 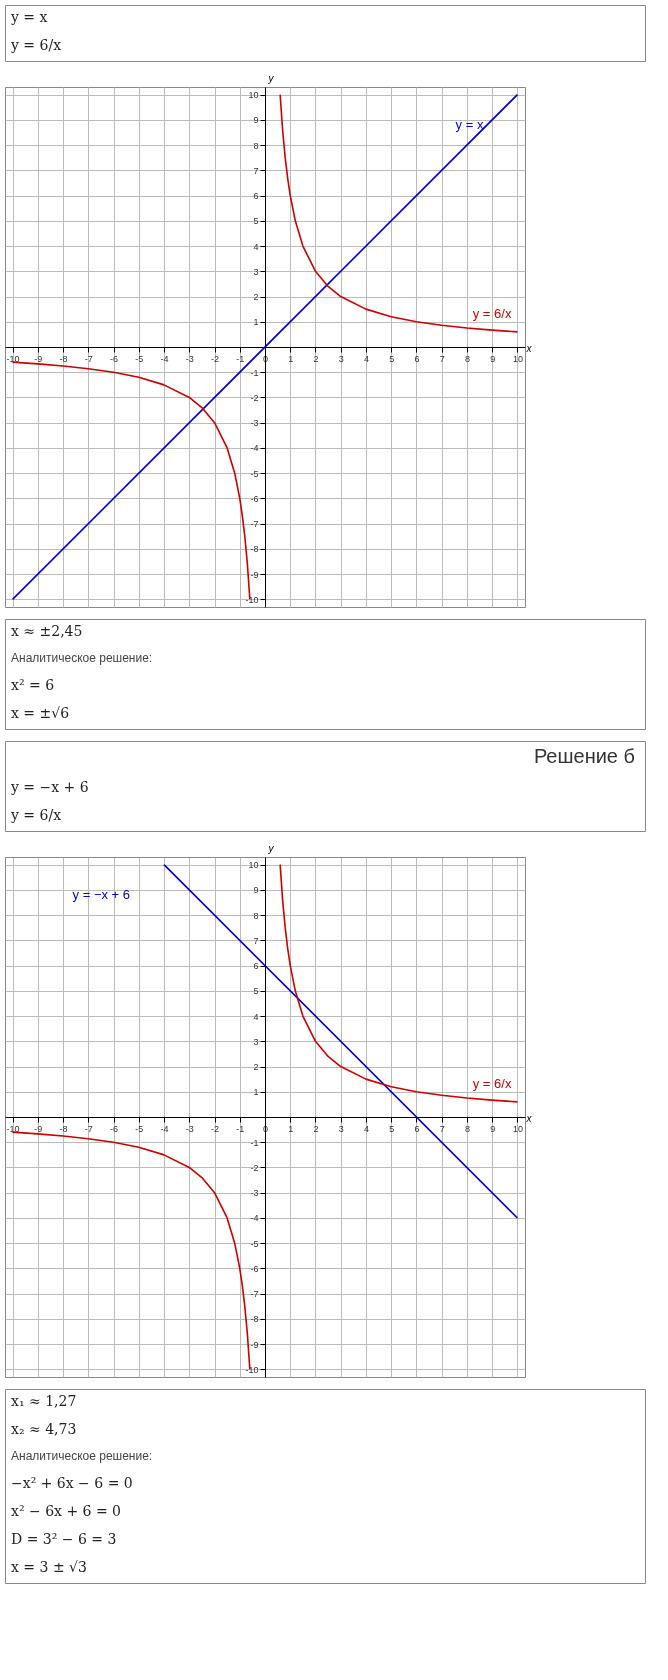 What do you see at coordinates (40, 713) in the screenshot?
I see `text: x = ±√6` at bounding box center [40, 713].